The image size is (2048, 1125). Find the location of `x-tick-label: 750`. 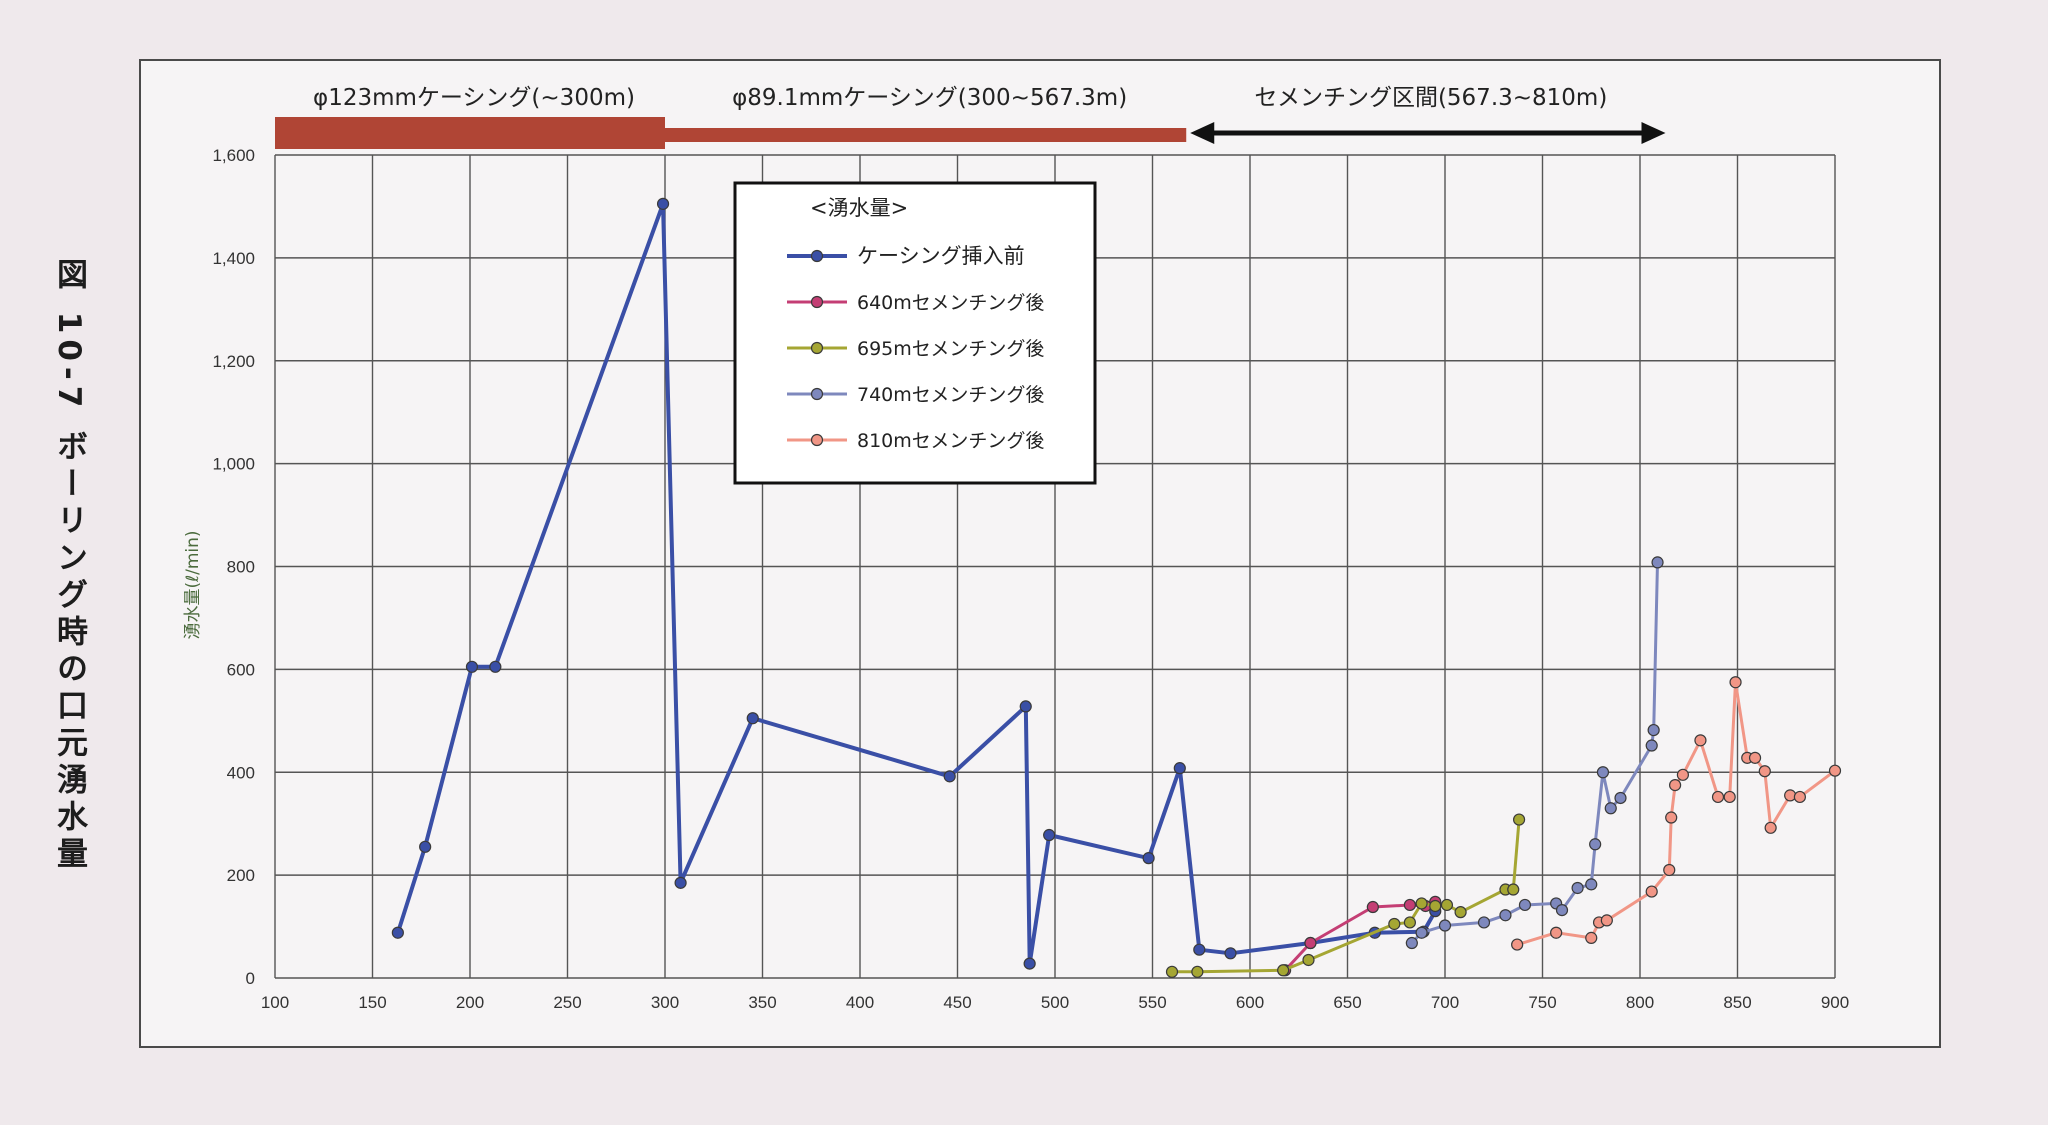

x-tick-label: 750 is located at coordinates (1542, 1002).